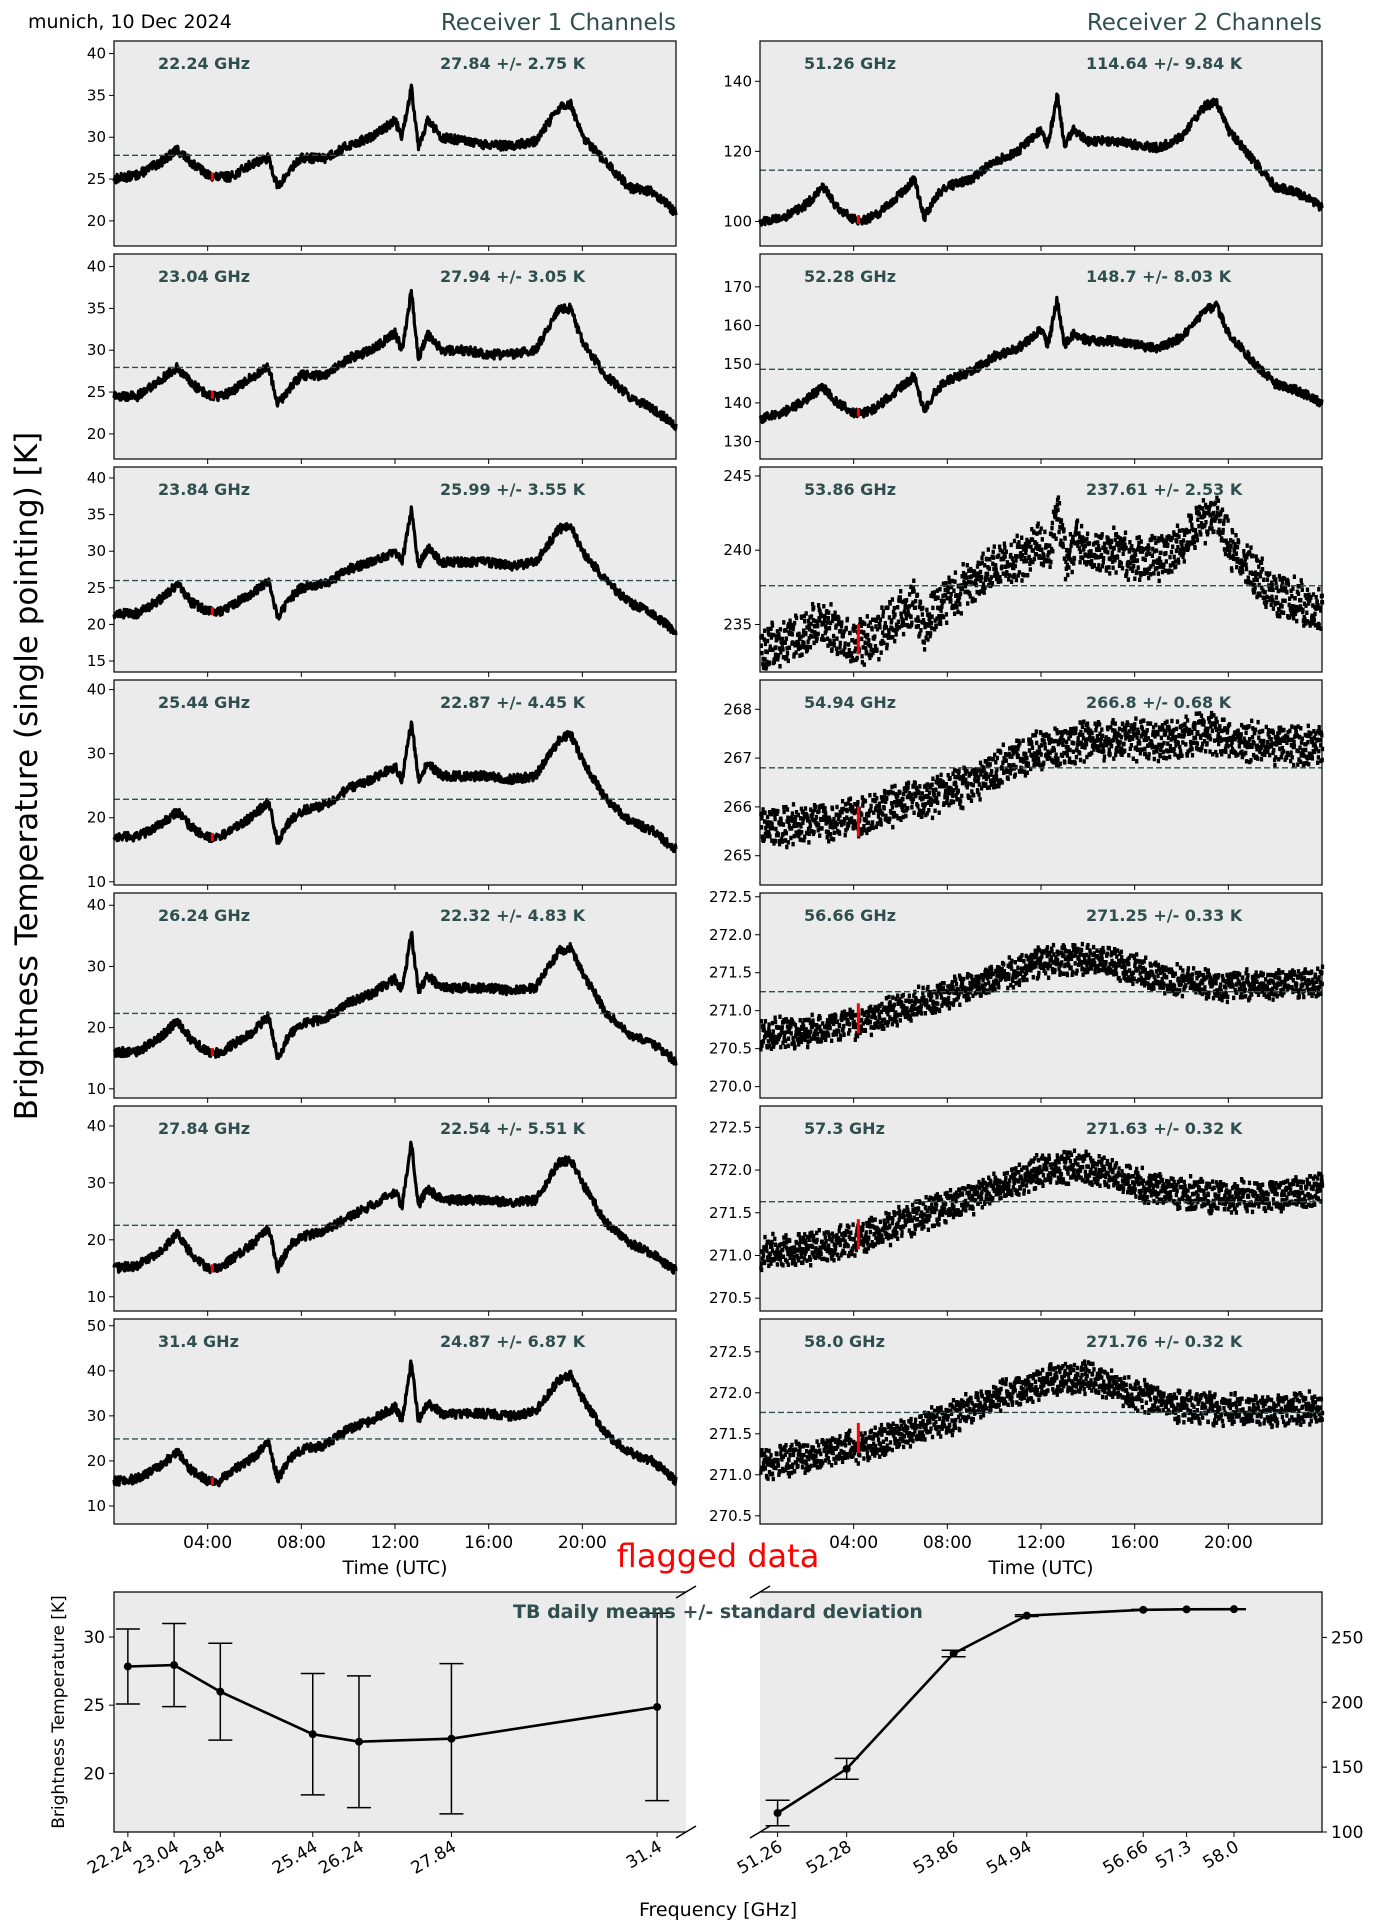  What do you see at coordinates (737, 151) in the screenshot?
I see `y-tick-label: 120` at bounding box center [737, 151].